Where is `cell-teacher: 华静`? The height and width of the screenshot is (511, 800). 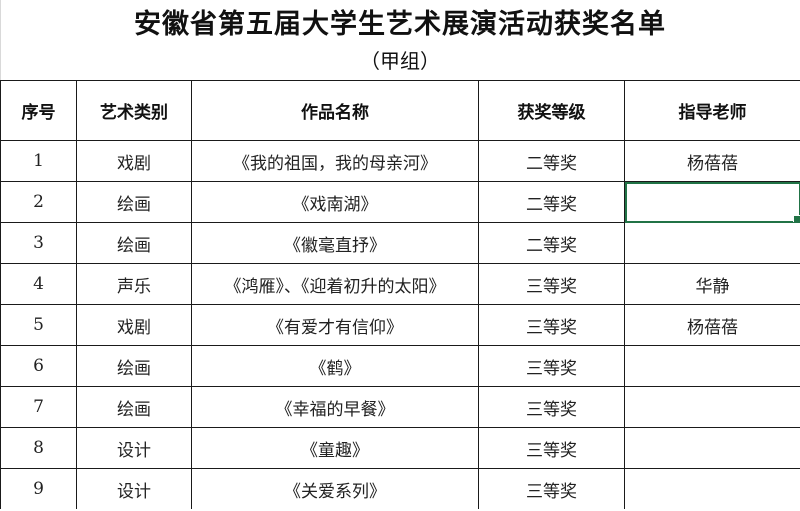
cell-teacher: 华静 is located at coordinates (712, 284).